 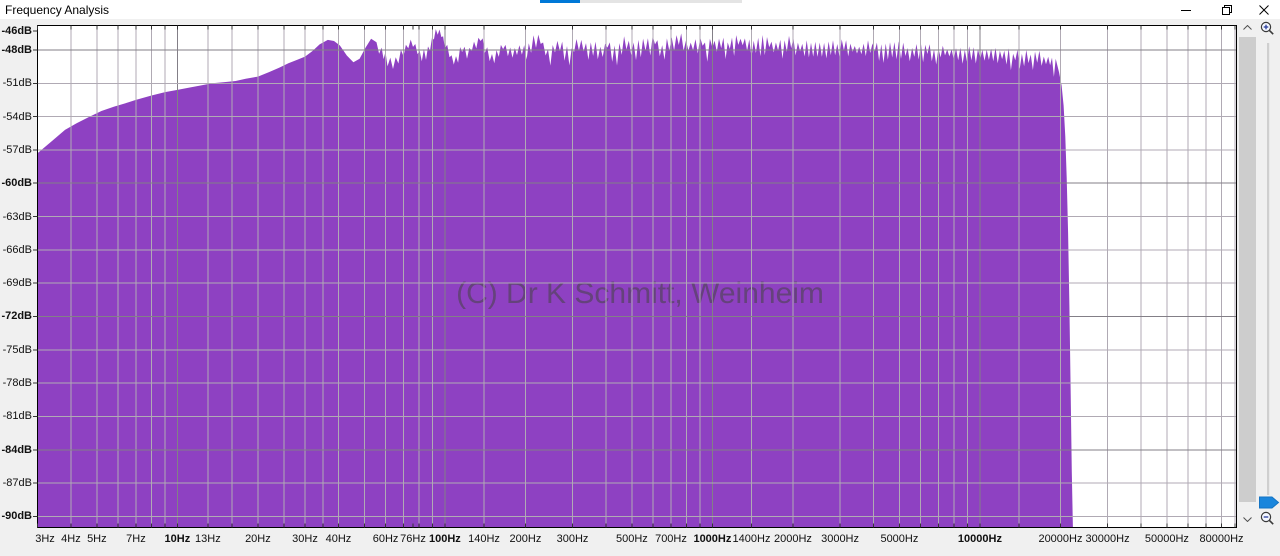 What do you see at coordinates (1269, 505) in the screenshot?
I see `zoom-slider-handle` at bounding box center [1269, 505].